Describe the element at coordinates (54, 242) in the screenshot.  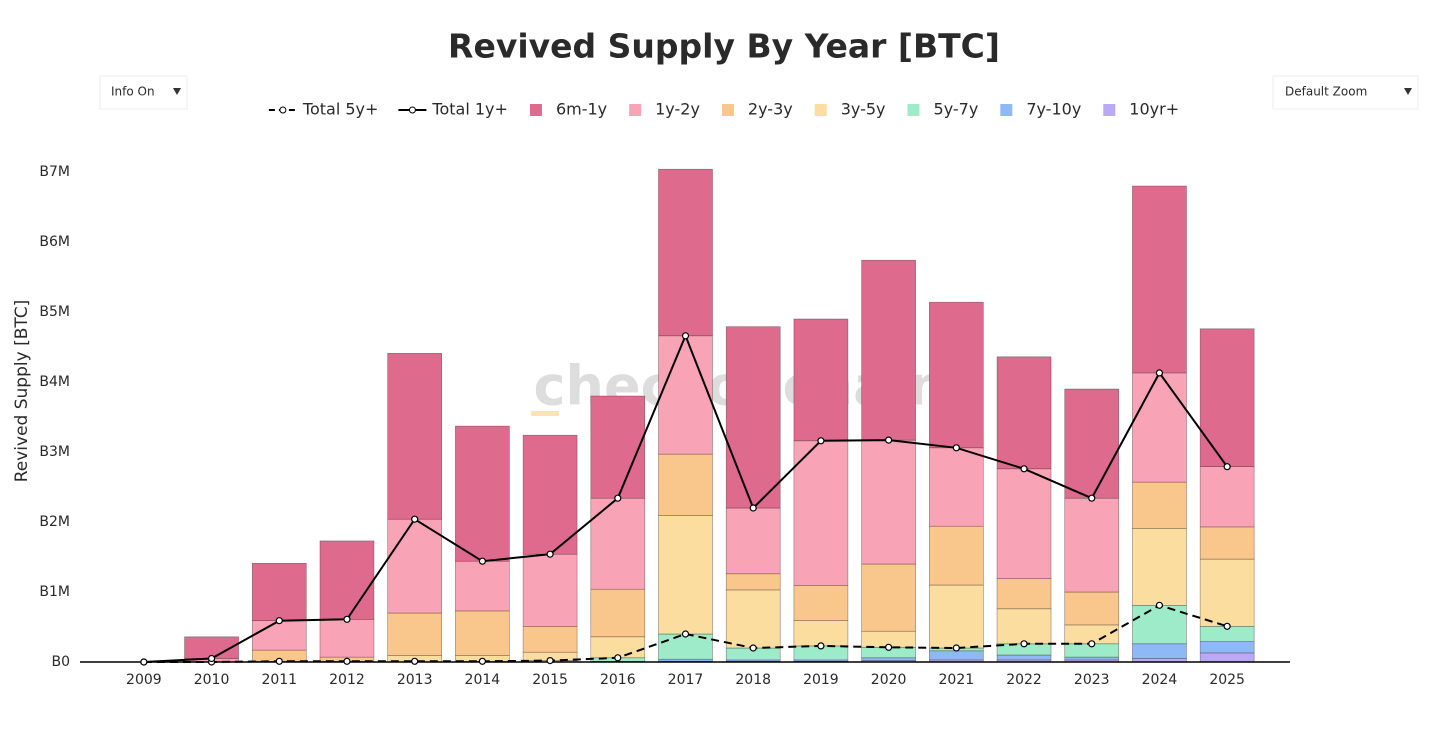
I see `y-tick-label: B6M` at that location.